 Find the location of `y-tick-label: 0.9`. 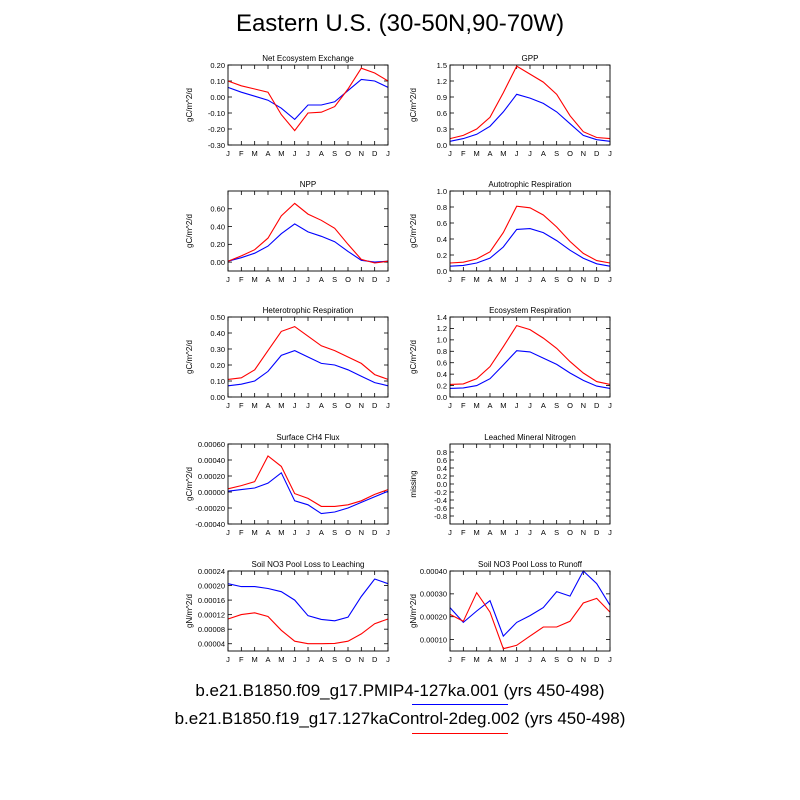

y-tick-label: 0.9 is located at coordinates (442, 97).